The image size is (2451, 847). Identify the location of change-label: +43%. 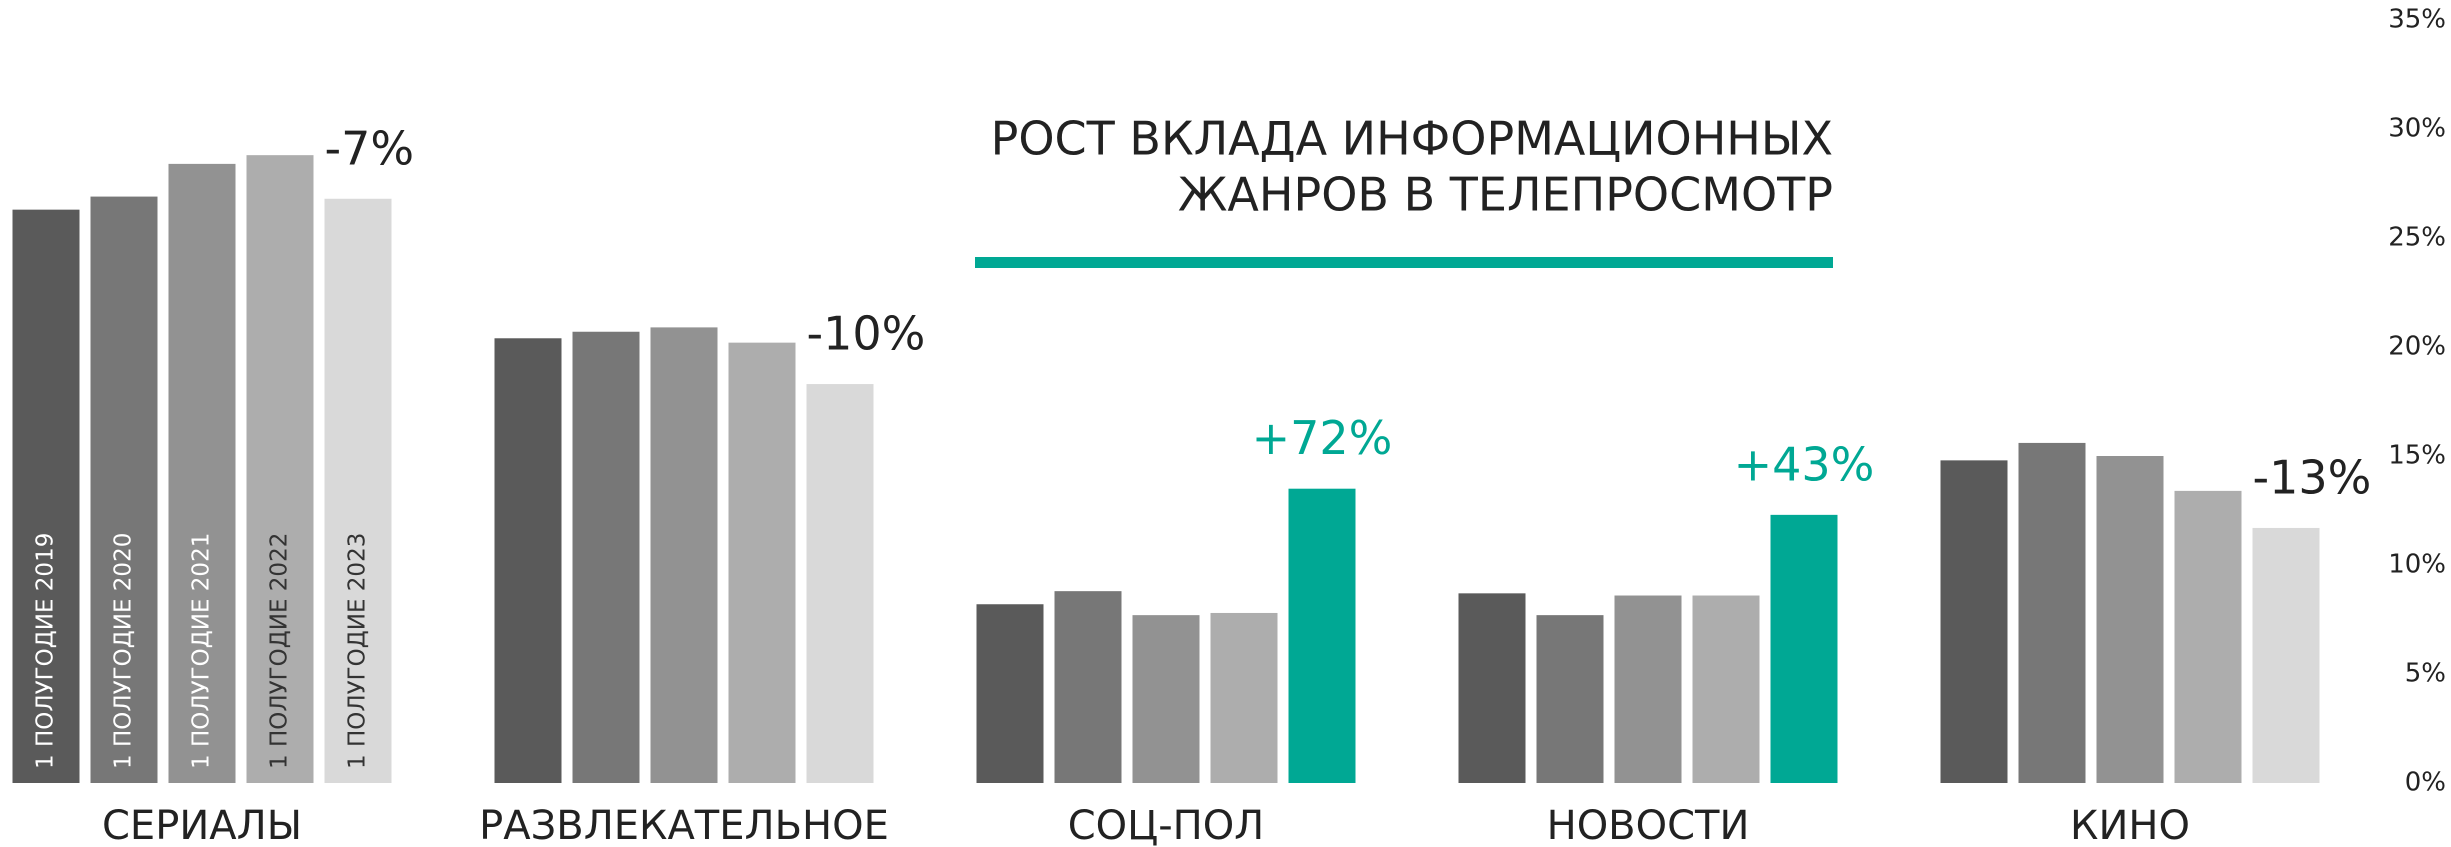
(1804, 464).